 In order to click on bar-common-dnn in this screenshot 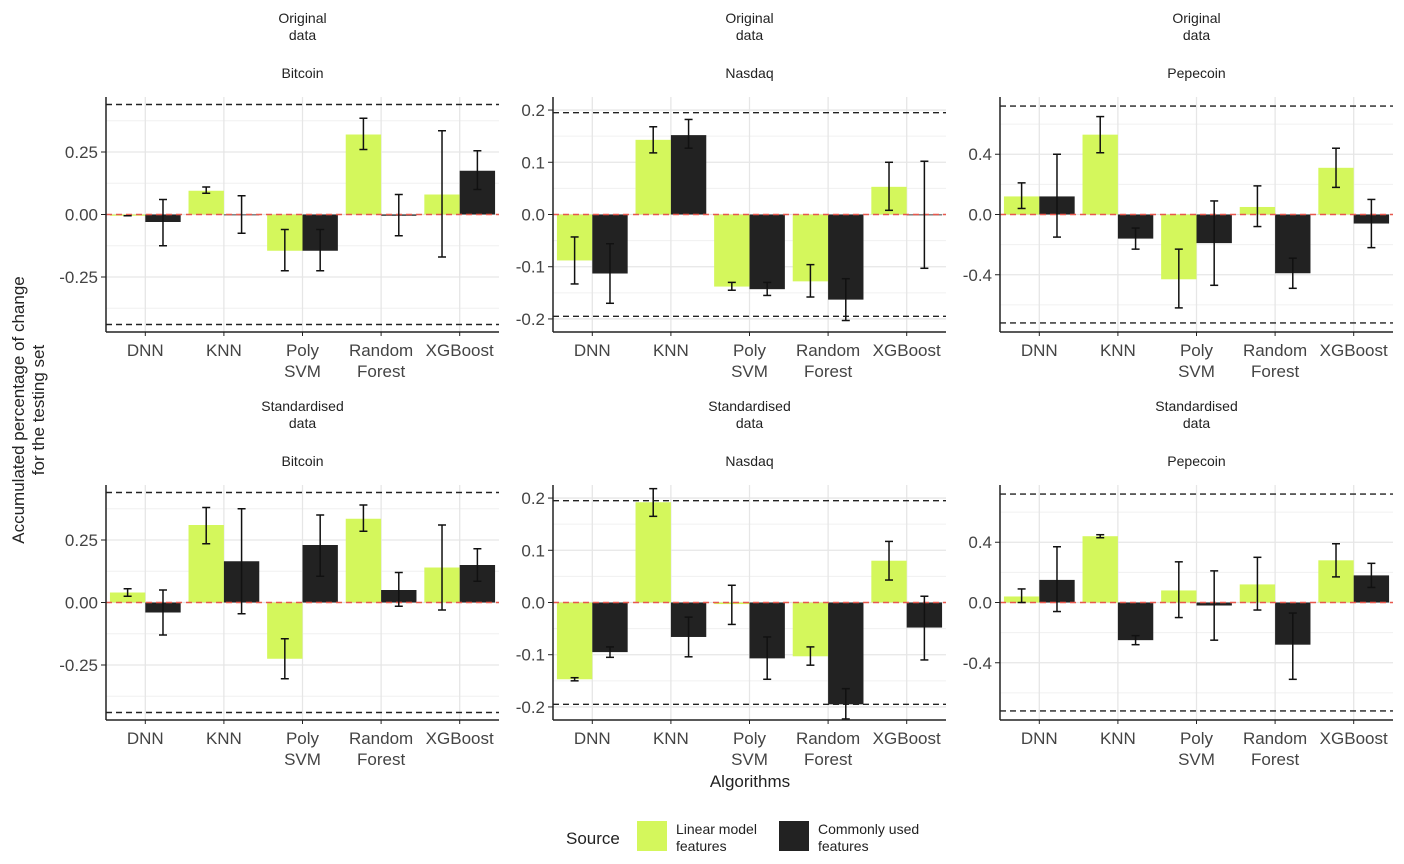, I will do `click(610, 627)`.